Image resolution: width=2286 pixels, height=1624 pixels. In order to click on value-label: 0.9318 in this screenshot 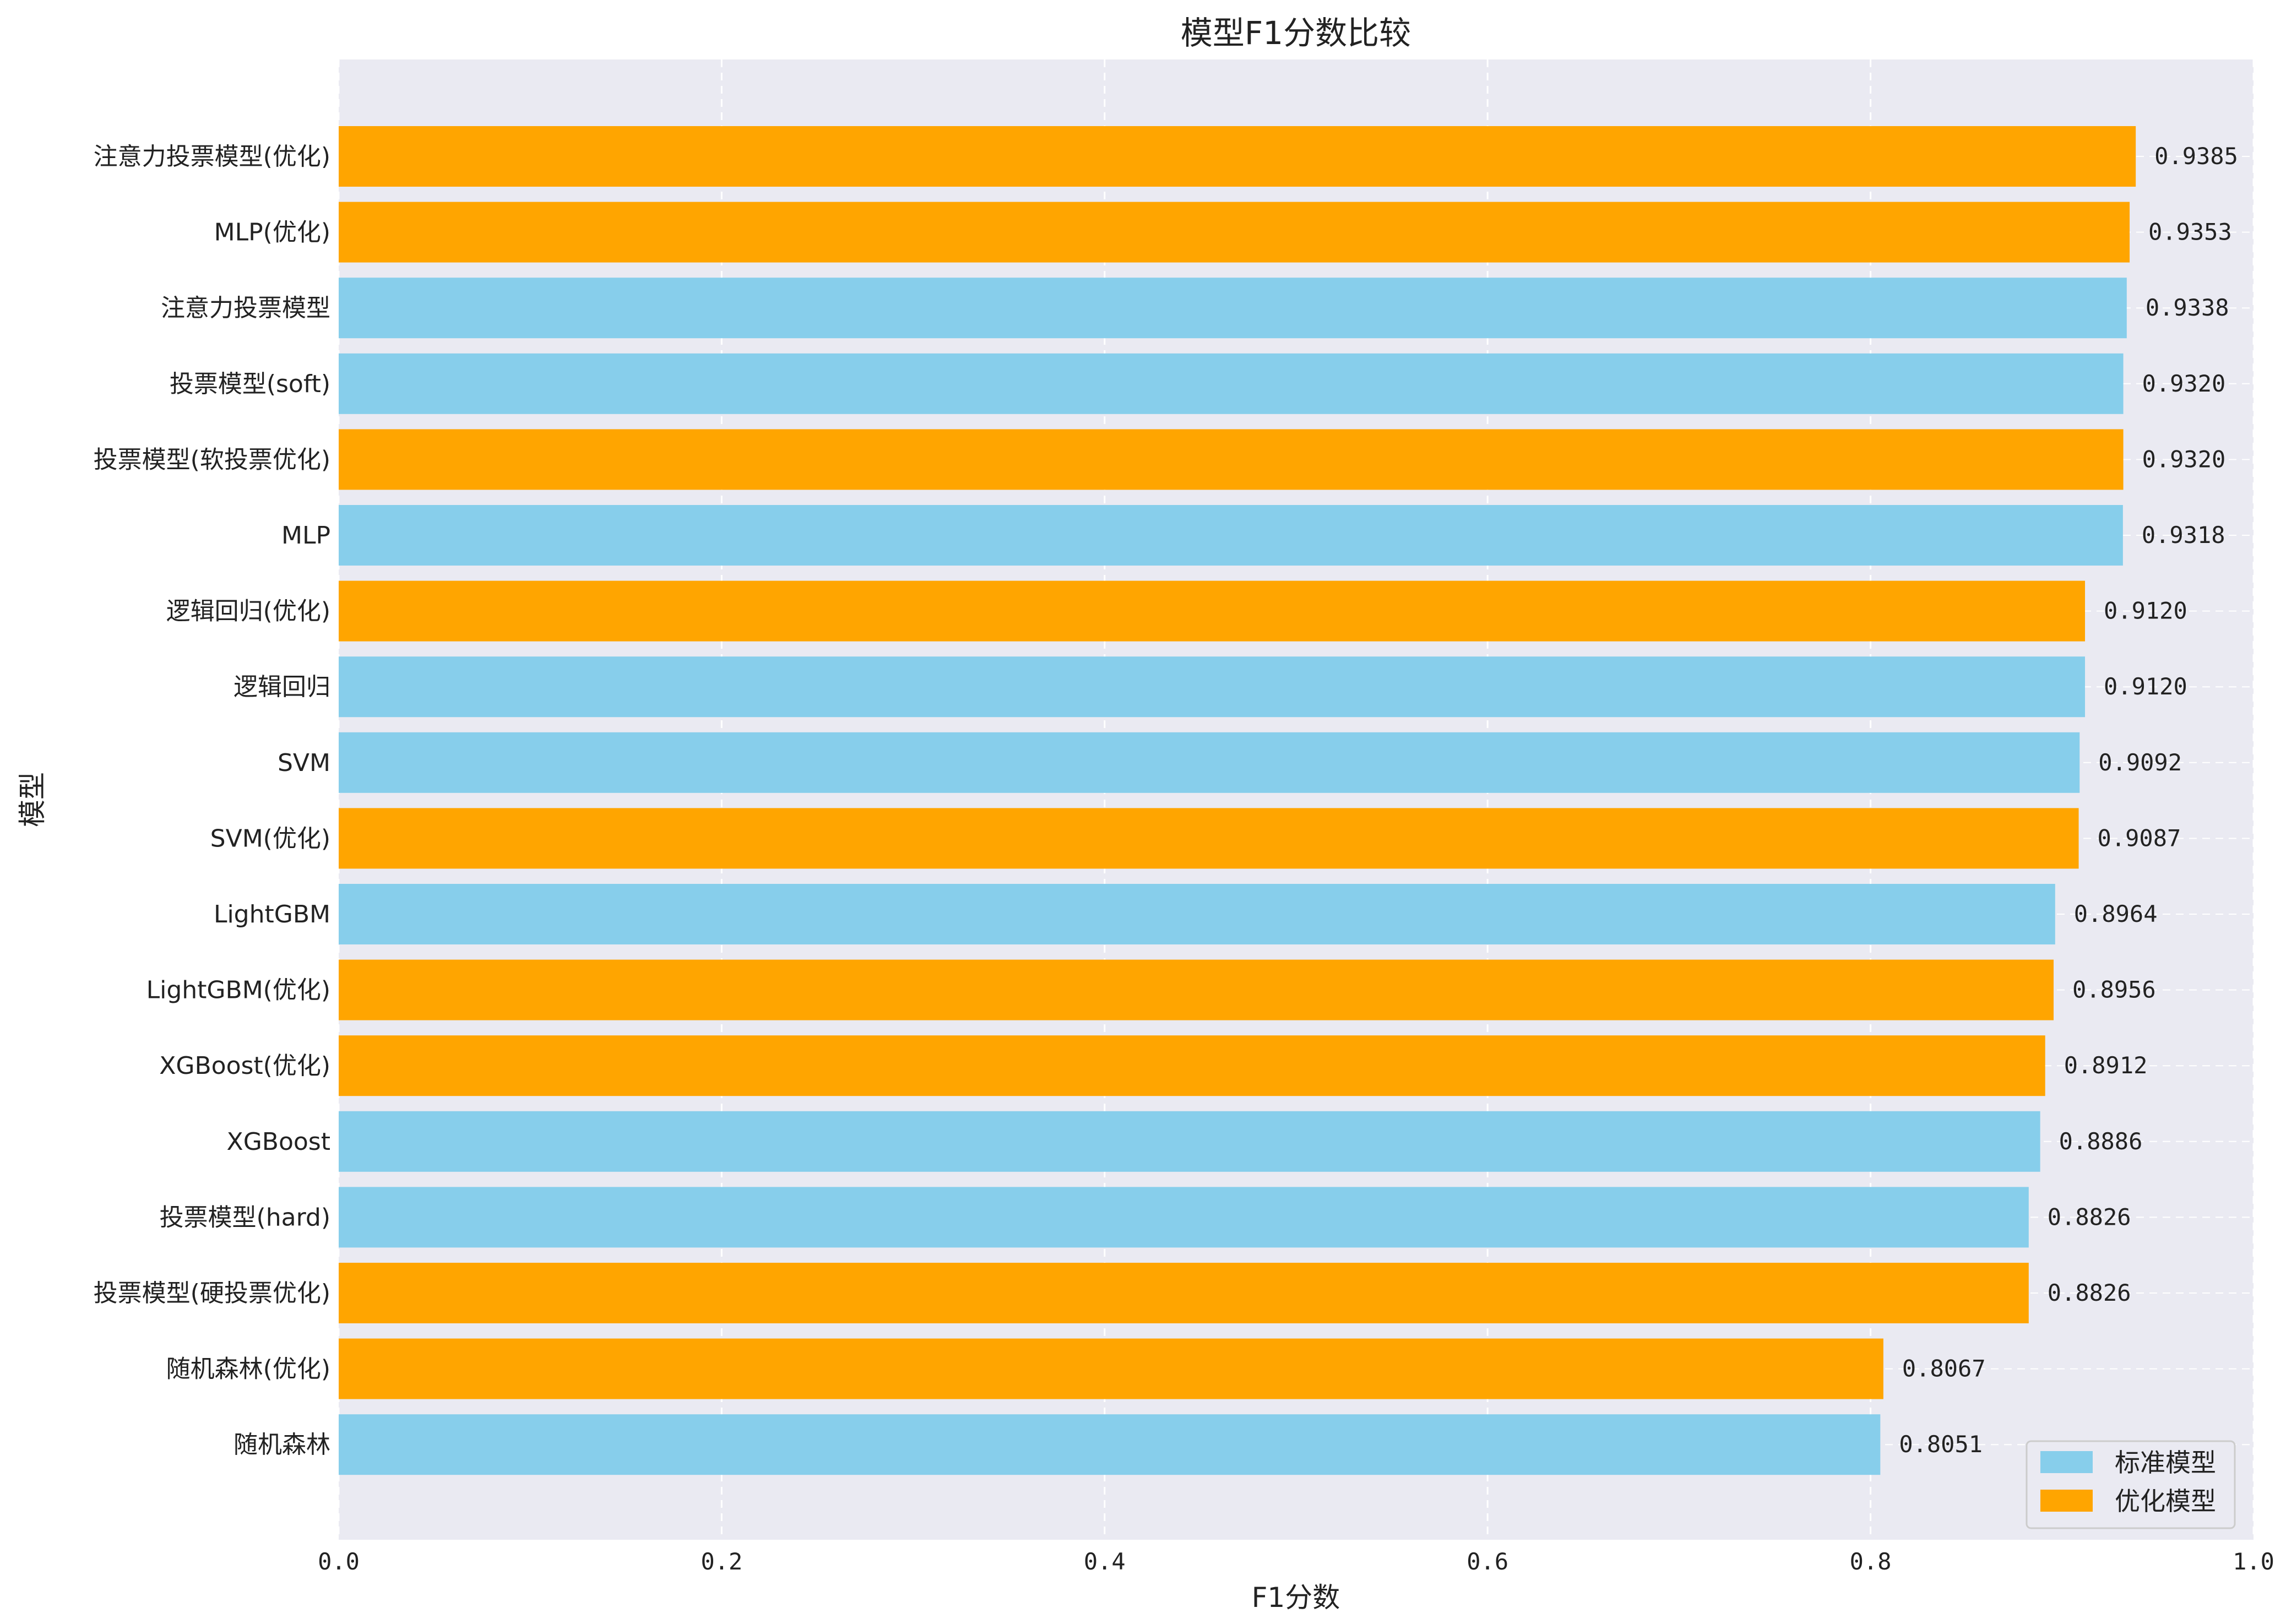, I will do `click(2183, 535)`.